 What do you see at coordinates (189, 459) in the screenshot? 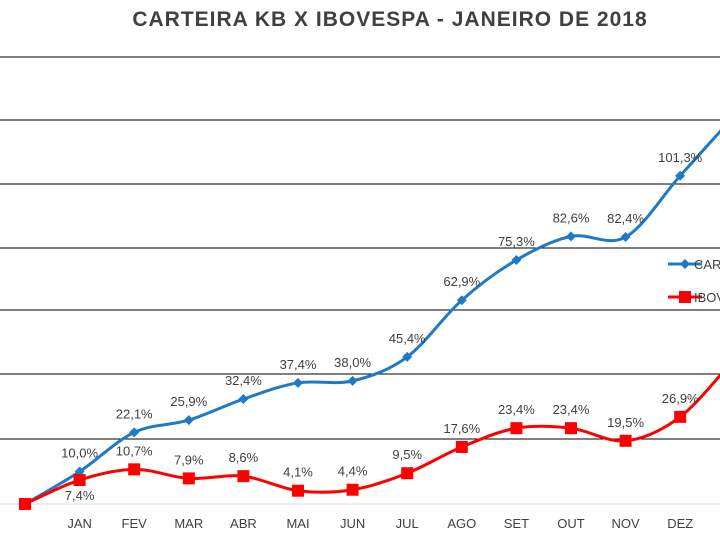
I see `data-label-ibovespa-3: 7,9%` at bounding box center [189, 459].